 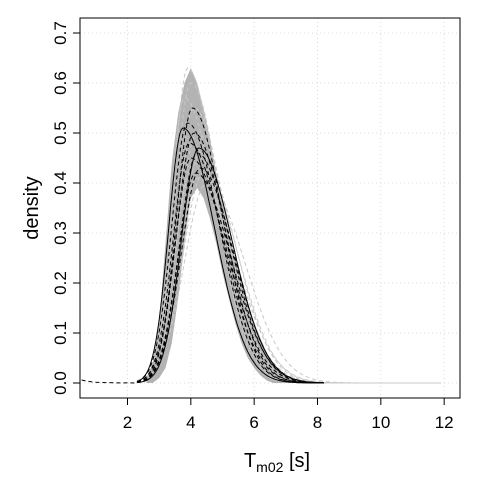 I want to click on x-tick-label: 2, so click(x=127, y=422).